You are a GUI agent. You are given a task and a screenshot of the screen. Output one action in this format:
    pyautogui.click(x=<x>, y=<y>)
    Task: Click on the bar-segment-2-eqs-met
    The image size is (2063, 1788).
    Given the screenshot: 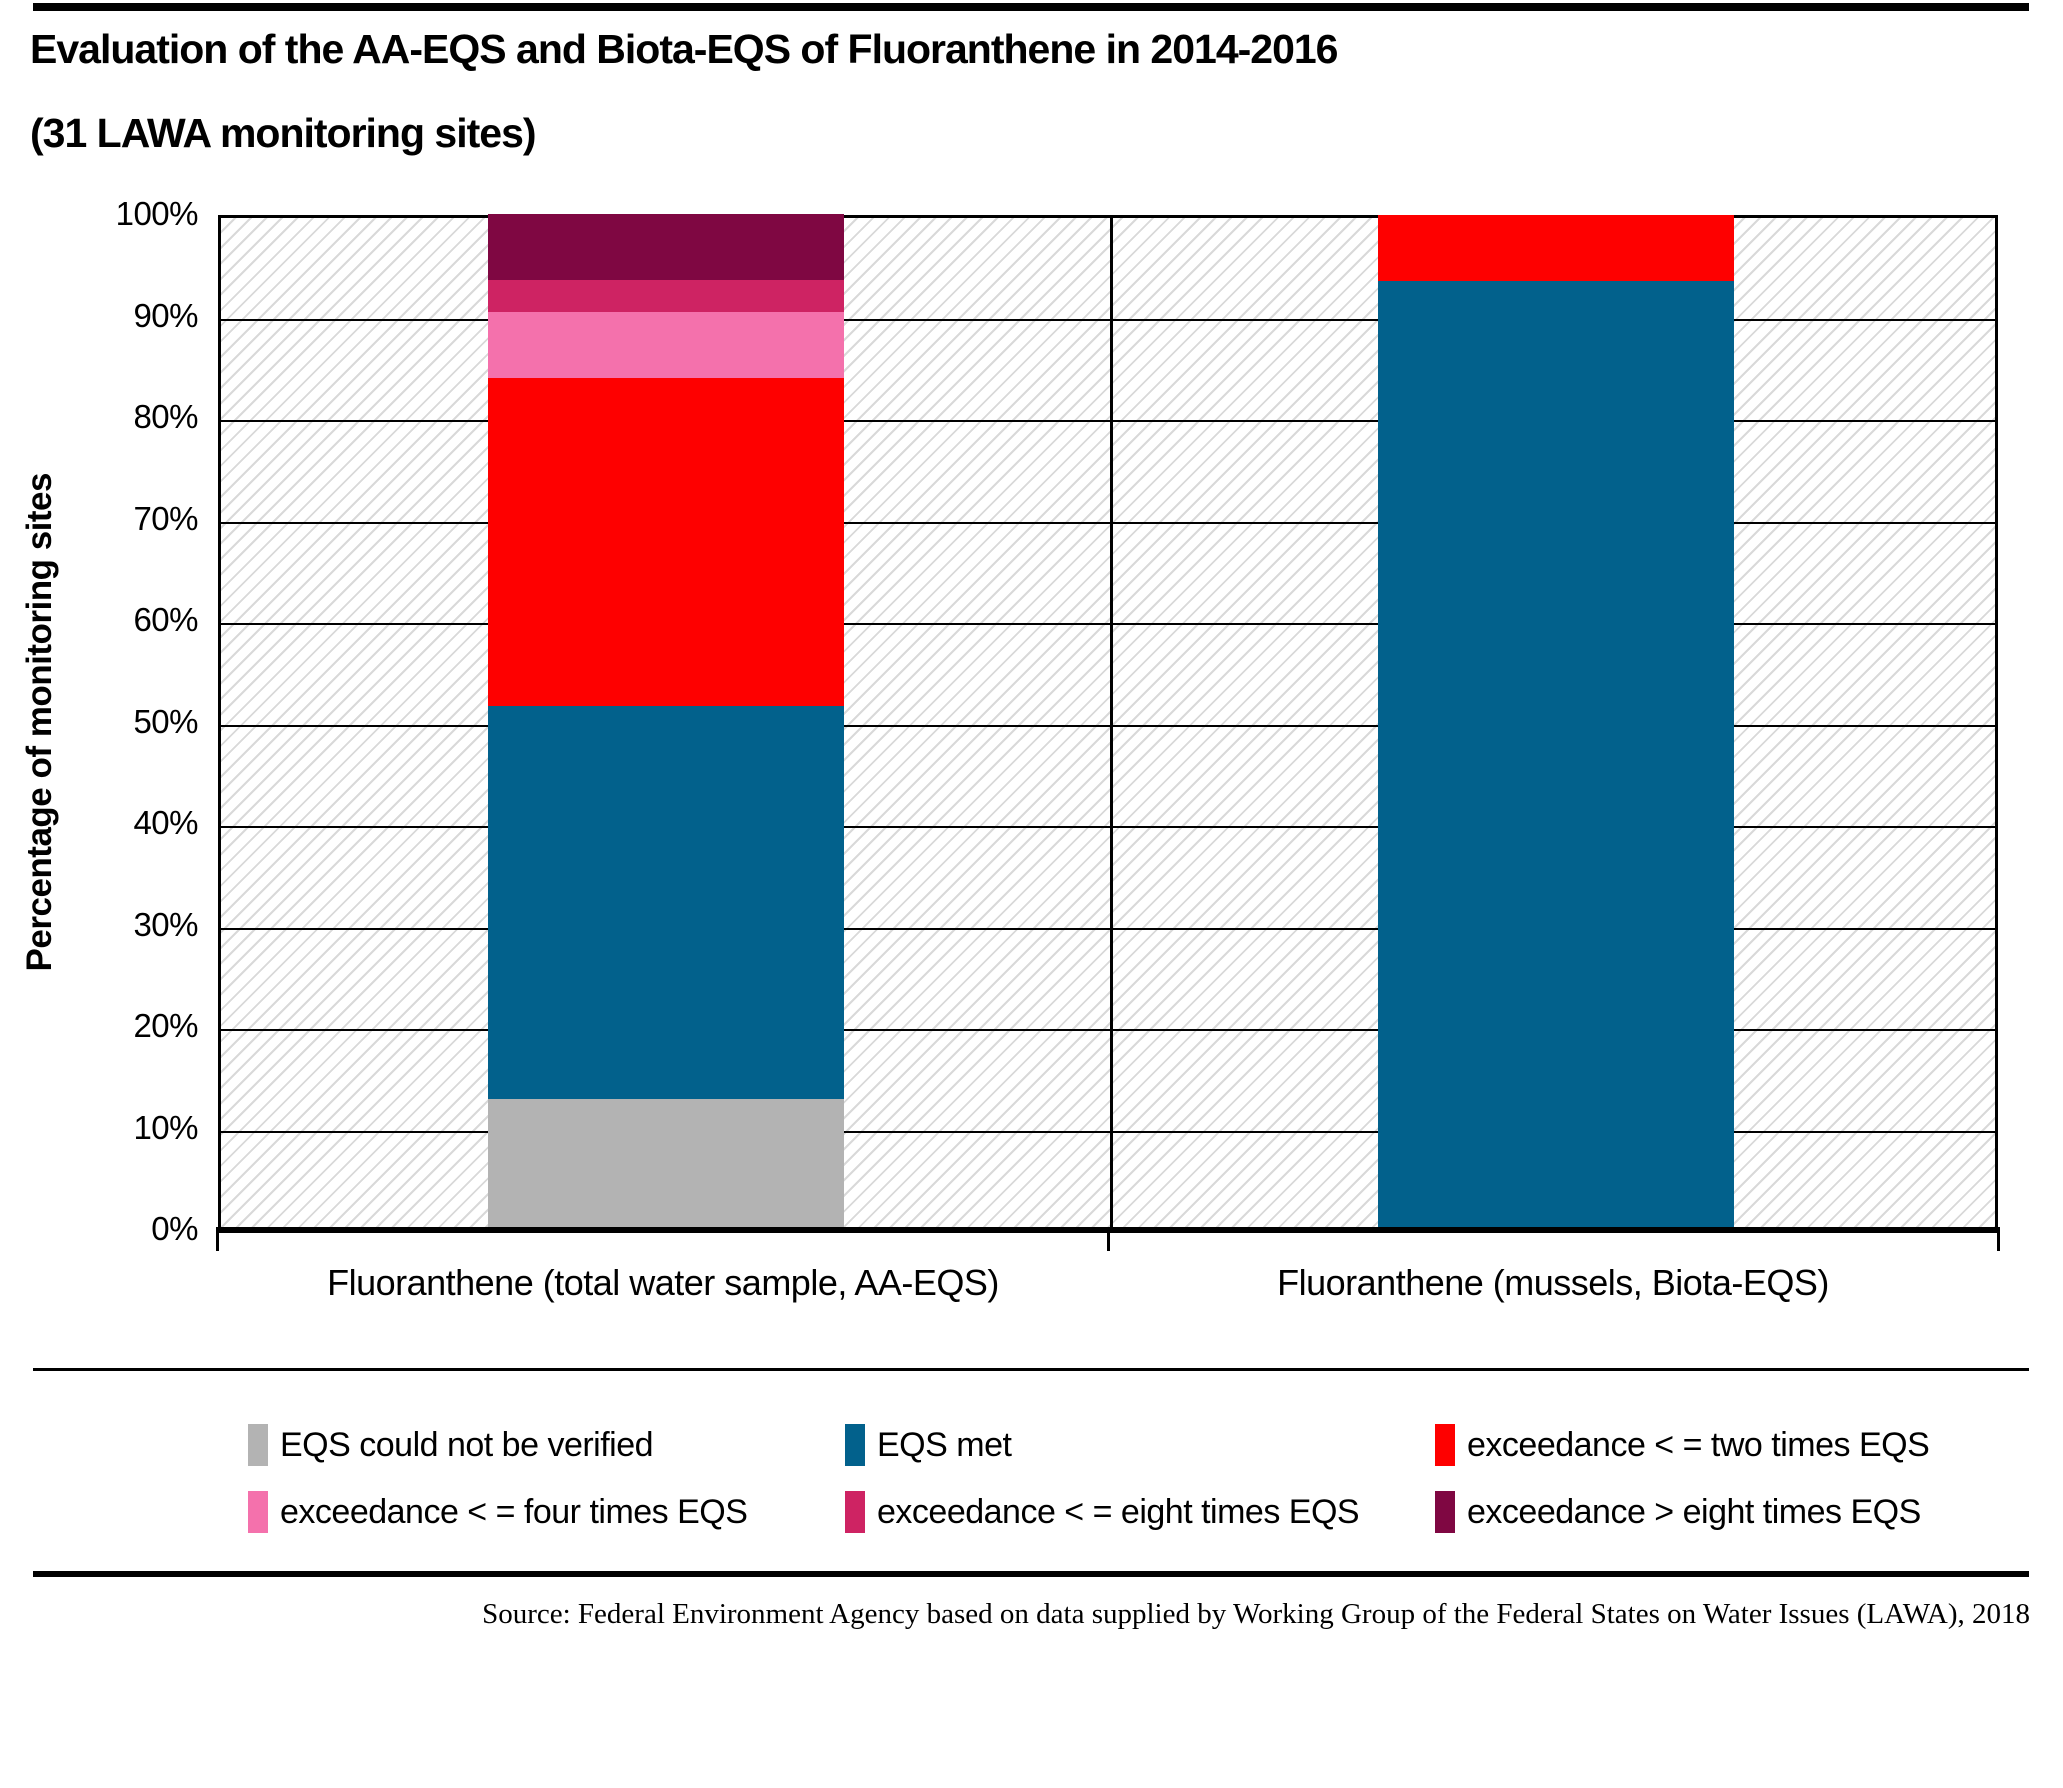 What is the action you would take?
    pyautogui.click(x=1556, y=755)
    